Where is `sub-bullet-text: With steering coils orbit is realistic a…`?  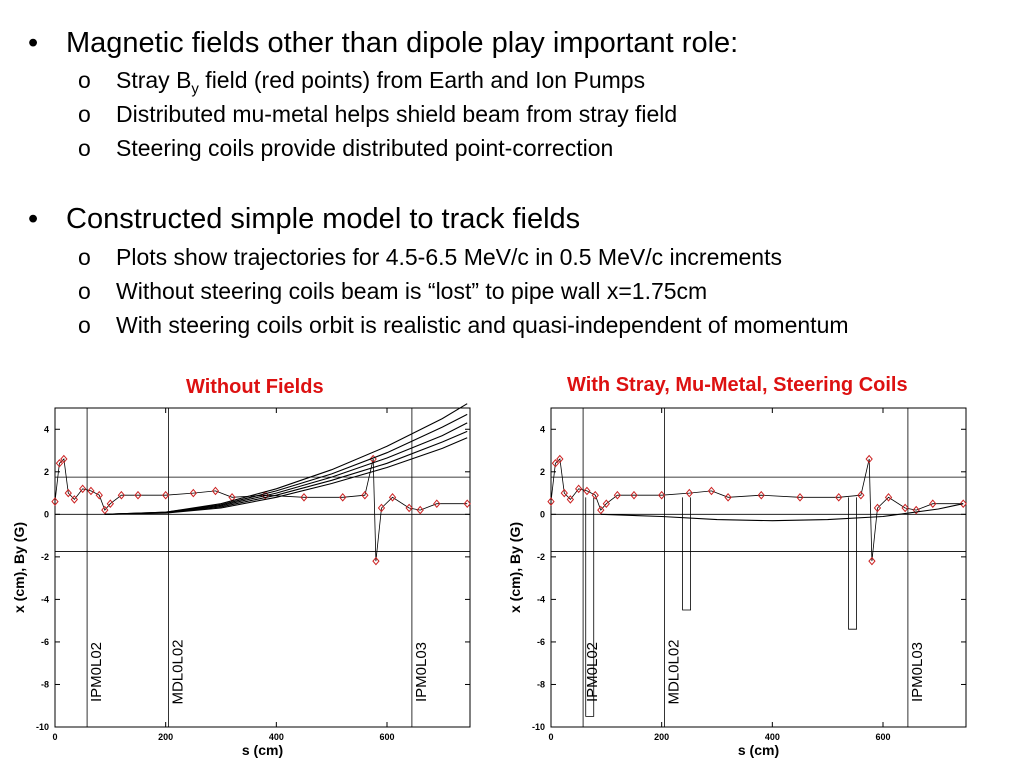
sub-bullet-text: With steering coils orbit is realistic a… is located at coordinates (482, 325).